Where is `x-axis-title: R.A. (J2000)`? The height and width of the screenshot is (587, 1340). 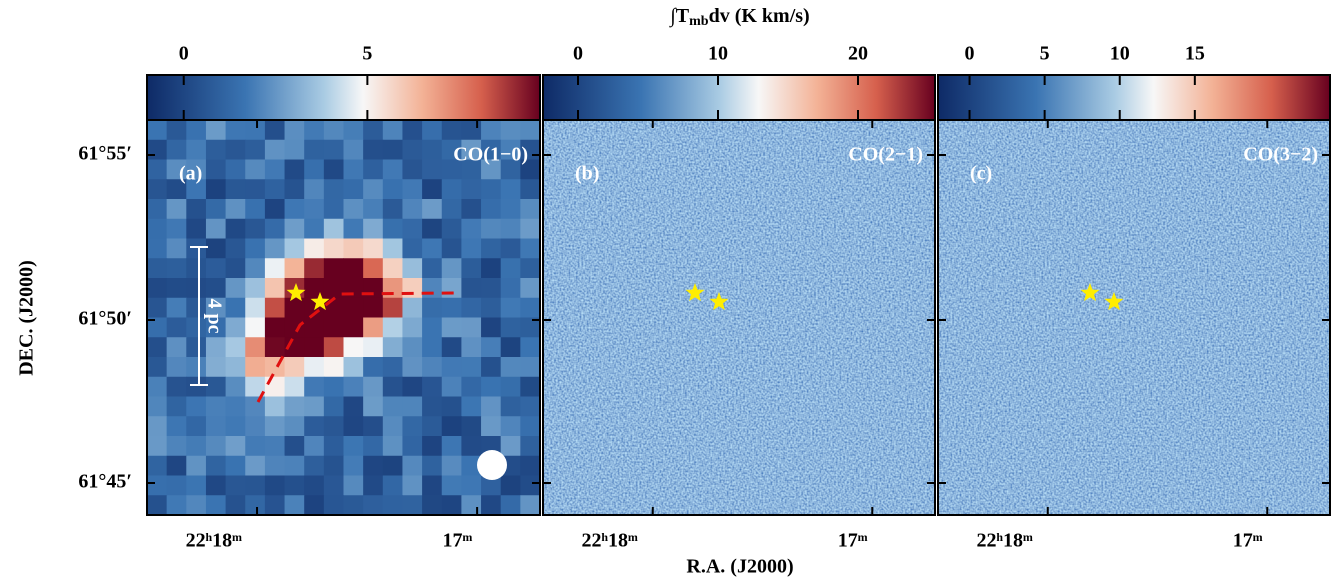
x-axis-title: R.A. (J2000) is located at coordinates (739, 567).